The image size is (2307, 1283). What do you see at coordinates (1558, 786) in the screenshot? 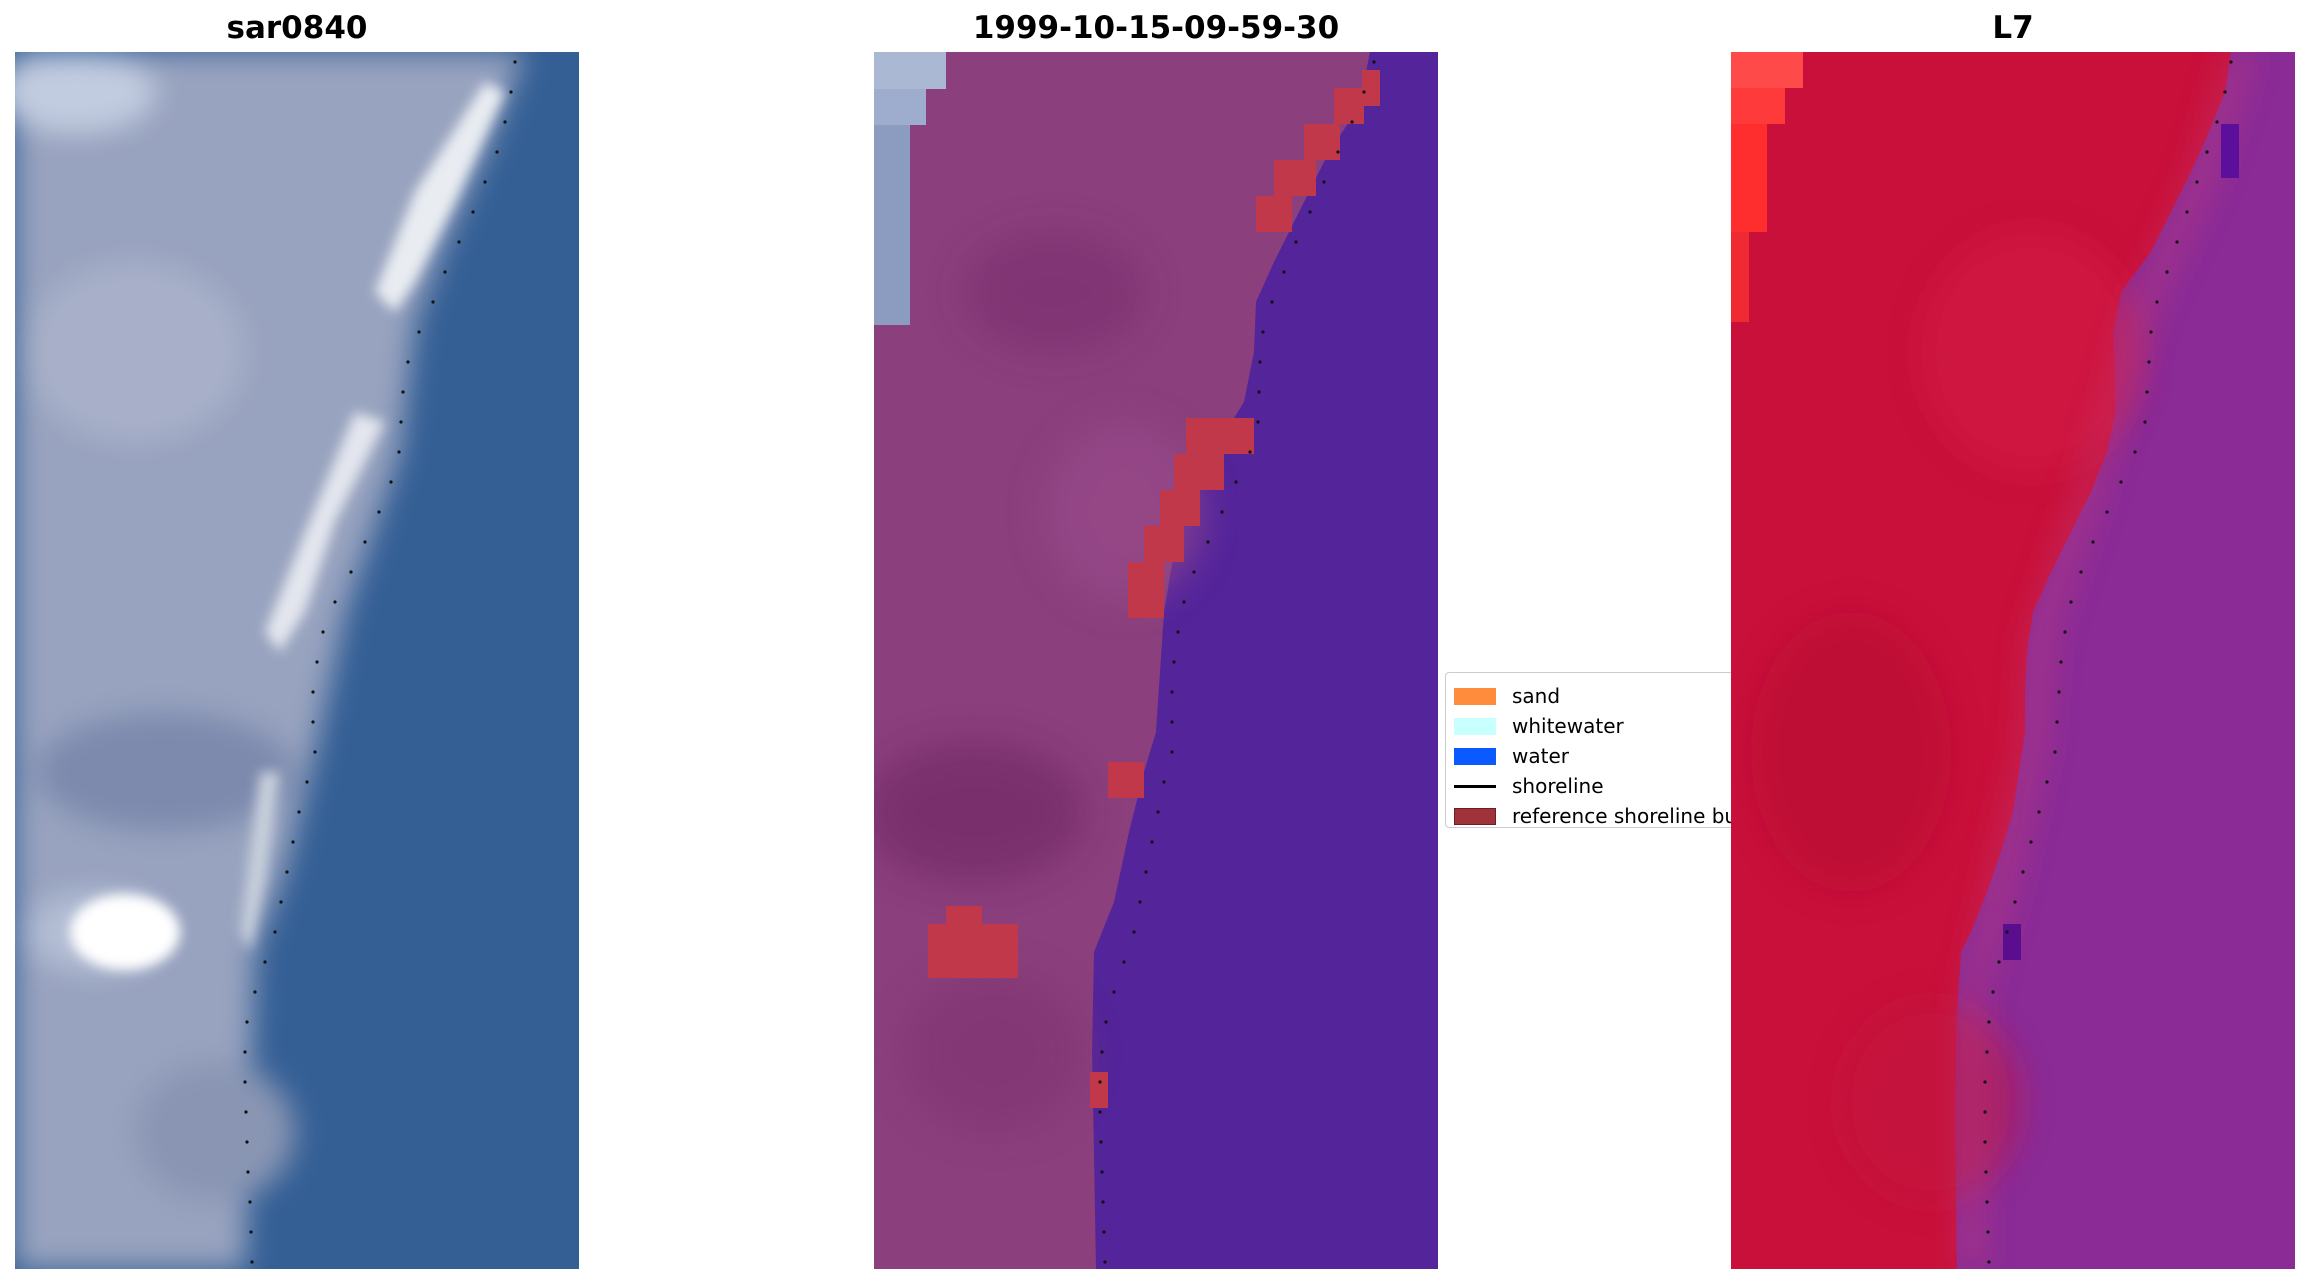
I see `legend-label: shoreline` at bounding box center [1558, 786].